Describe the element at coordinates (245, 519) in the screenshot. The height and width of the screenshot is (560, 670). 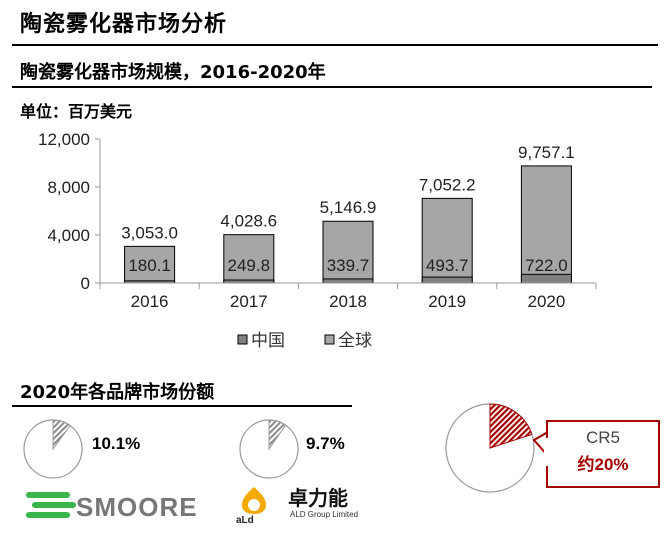
I see `svg-text: aLd` at that location.